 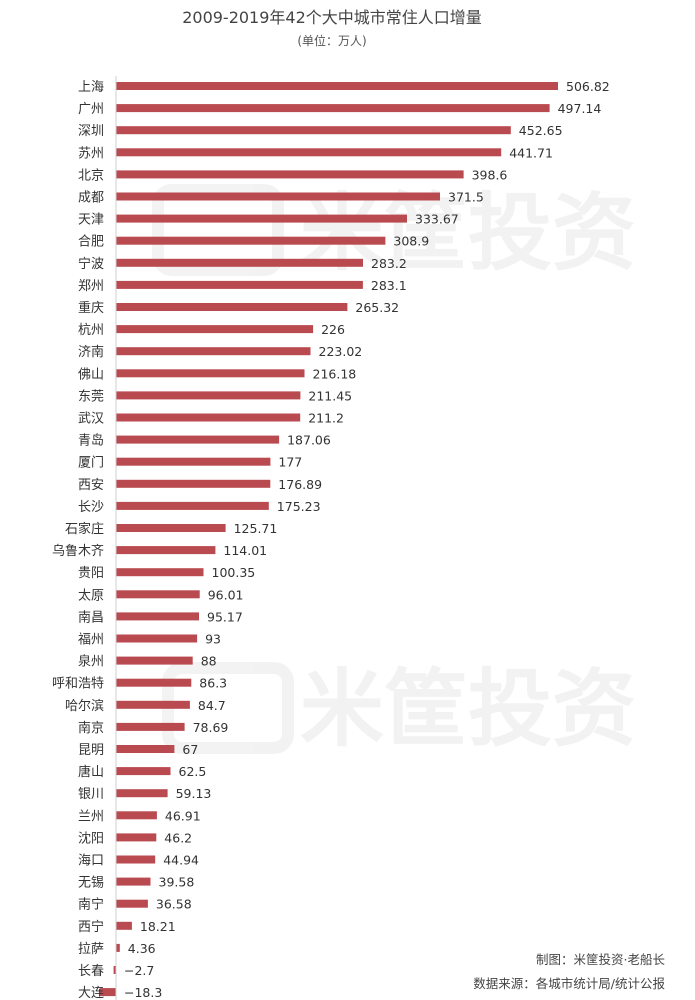 What do you see at coordinates (132, 903) in the screenshot?
I see `bar-南宁` at bounding box center [132, 903].